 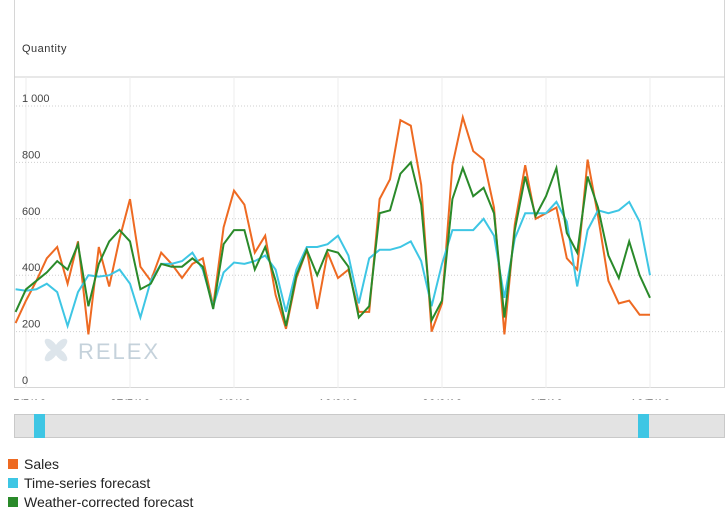 I want to click on y-tick-label: 1 000, so click(x=36, y=99).